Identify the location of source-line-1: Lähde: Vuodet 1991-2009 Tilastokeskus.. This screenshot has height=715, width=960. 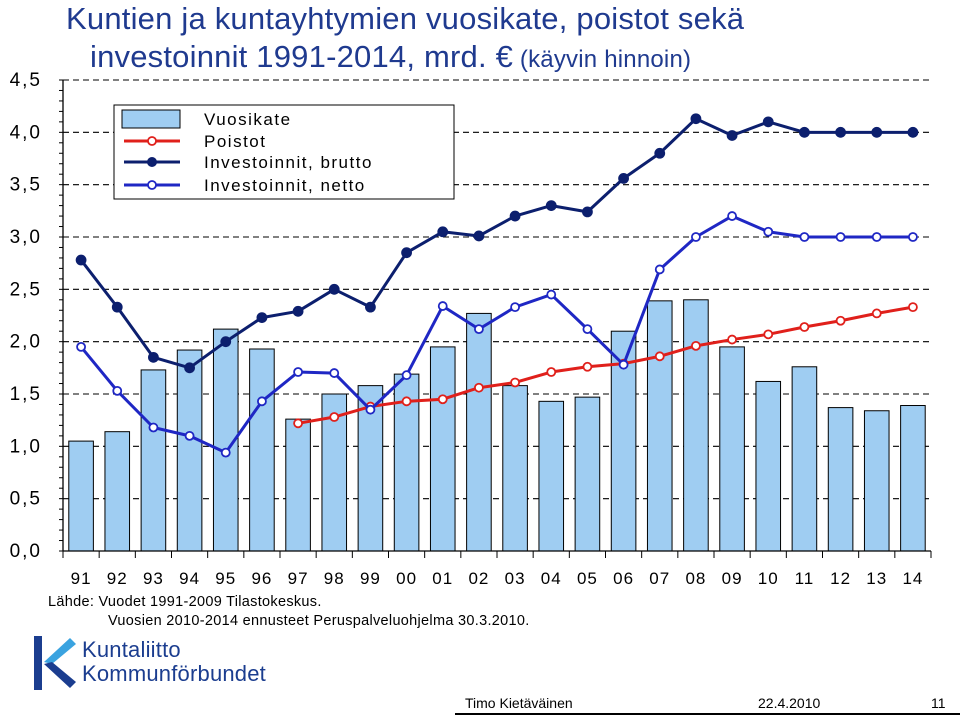
(185, 602).